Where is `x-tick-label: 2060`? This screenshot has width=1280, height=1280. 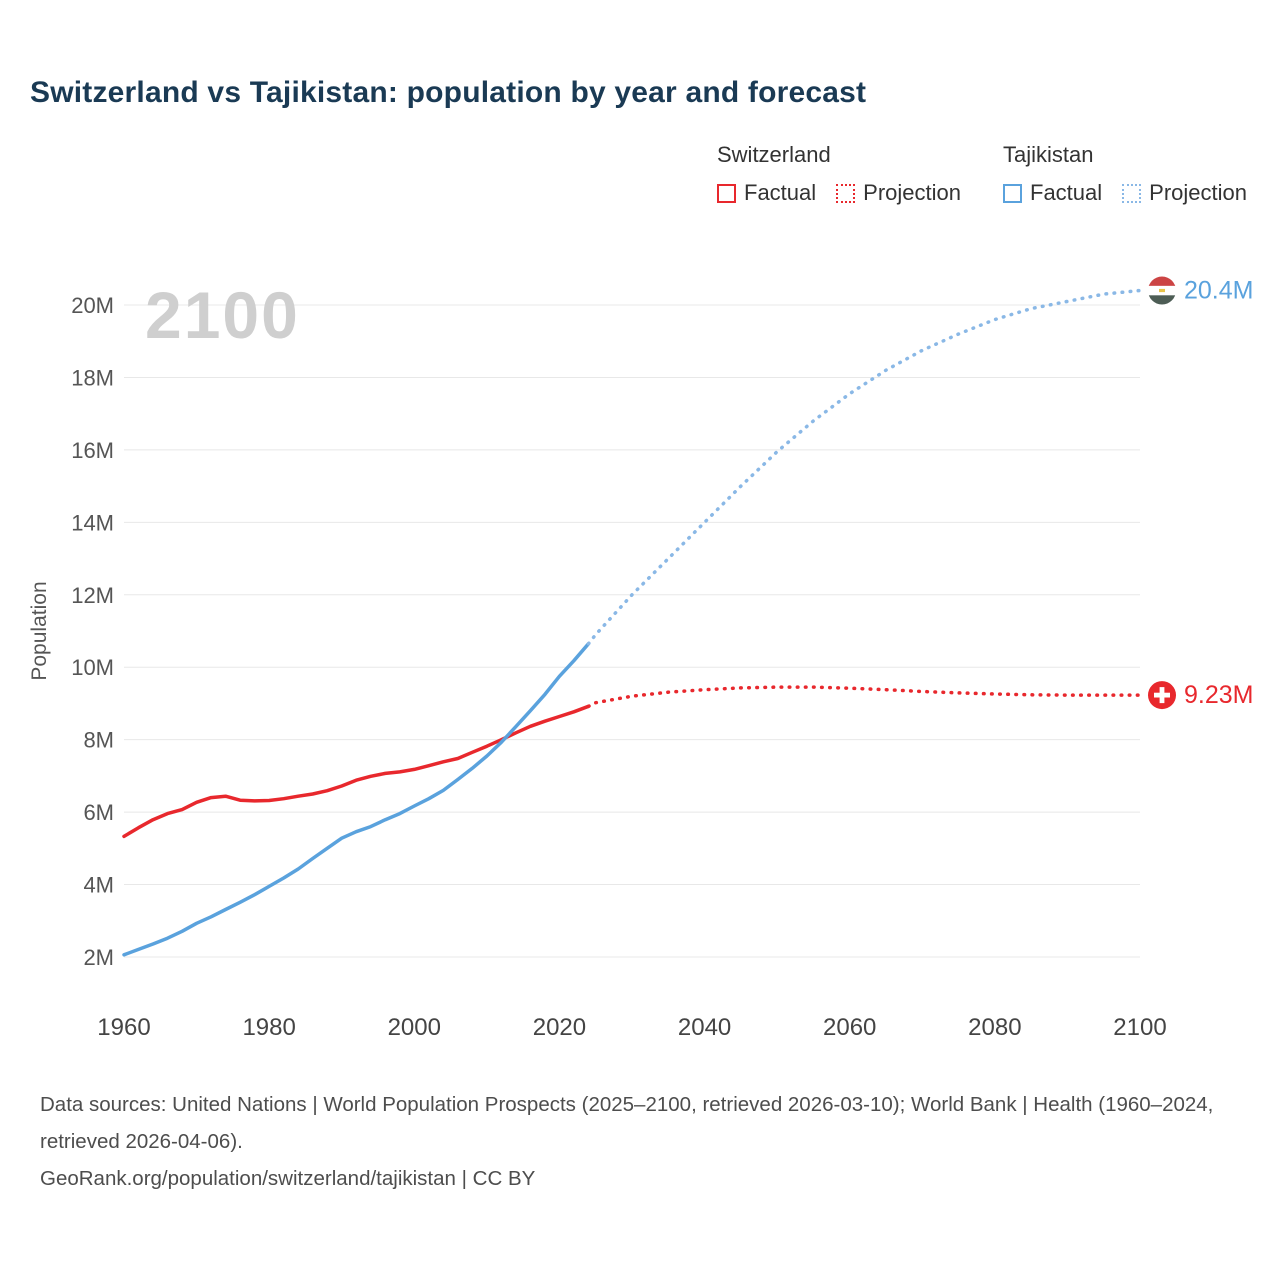
x-tick-label: 2060 is located at coordinates (849, 1027).